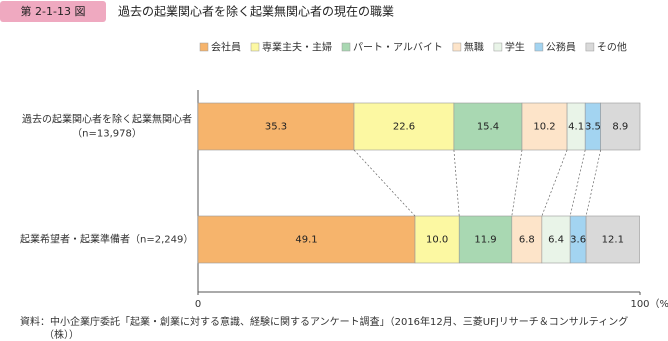 The width and height of the screenshot is (668, 341). Describe the element at coordinates (226, 47) in the screenshot. I see `legend-label: 会社員` at that location.